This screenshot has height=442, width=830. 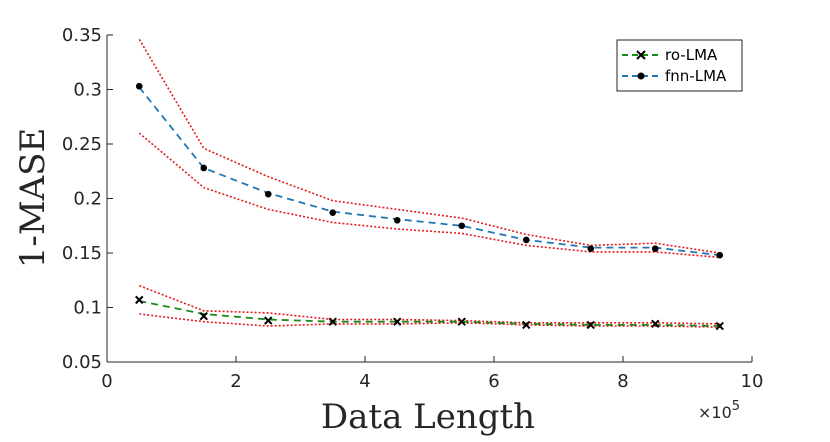 I want to click on y-tick-label: 0.1, so click(x=87, y=308).